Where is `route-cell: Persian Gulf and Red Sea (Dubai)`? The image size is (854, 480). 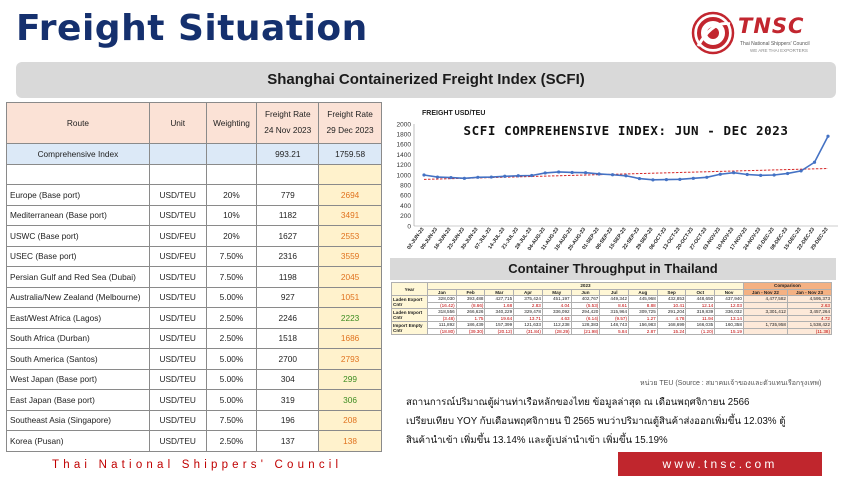 route-cell: Persian Gulf and Red Sea (Dubai) is located at coordinates (78, 277).